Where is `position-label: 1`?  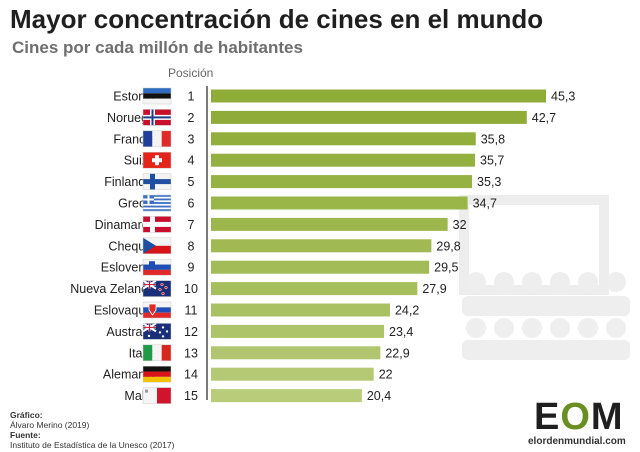 position-label: 1 is located at coordinates (191, 97).